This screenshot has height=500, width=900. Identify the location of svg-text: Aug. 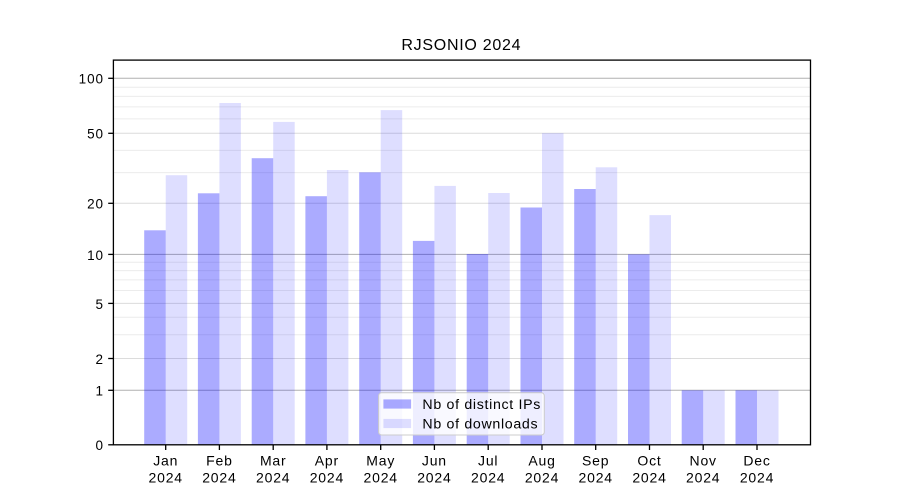
(541, 461).